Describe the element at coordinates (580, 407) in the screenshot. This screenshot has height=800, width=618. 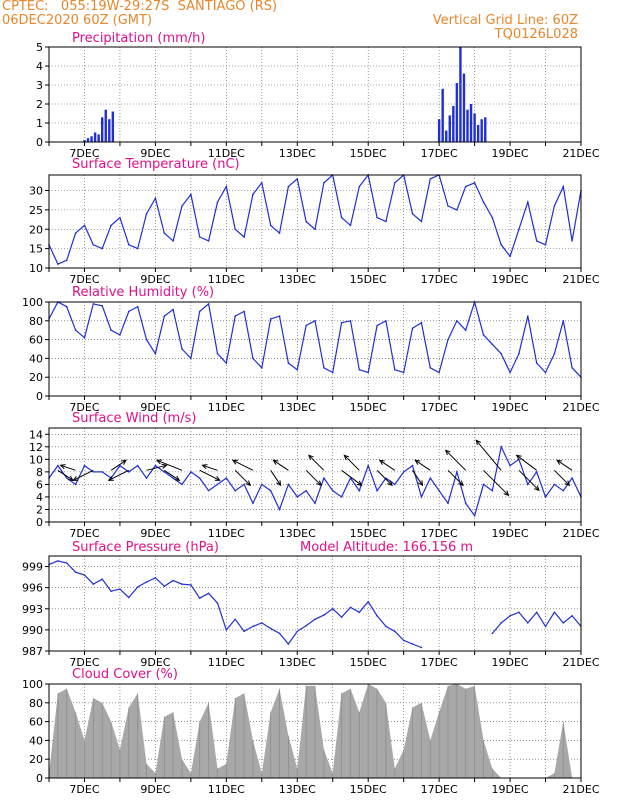
I see `x-tick-label: 21DEC` at that location.